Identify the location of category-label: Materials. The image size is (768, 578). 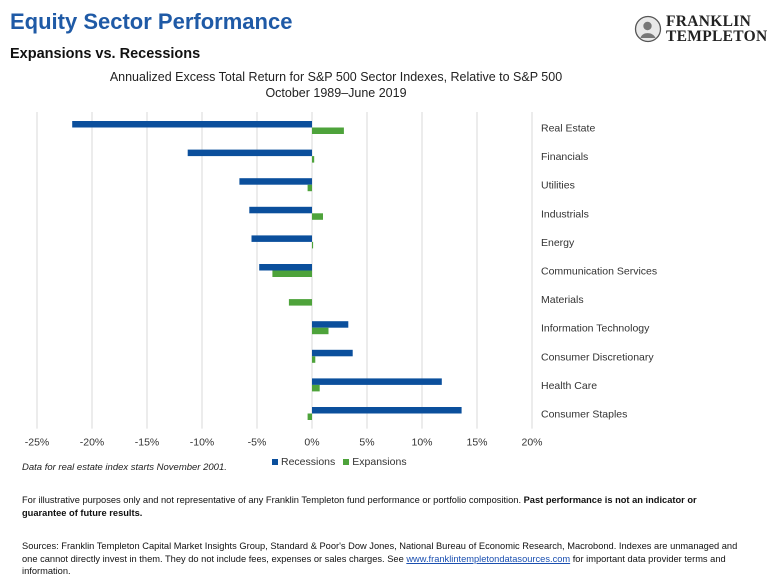
(562, 300).